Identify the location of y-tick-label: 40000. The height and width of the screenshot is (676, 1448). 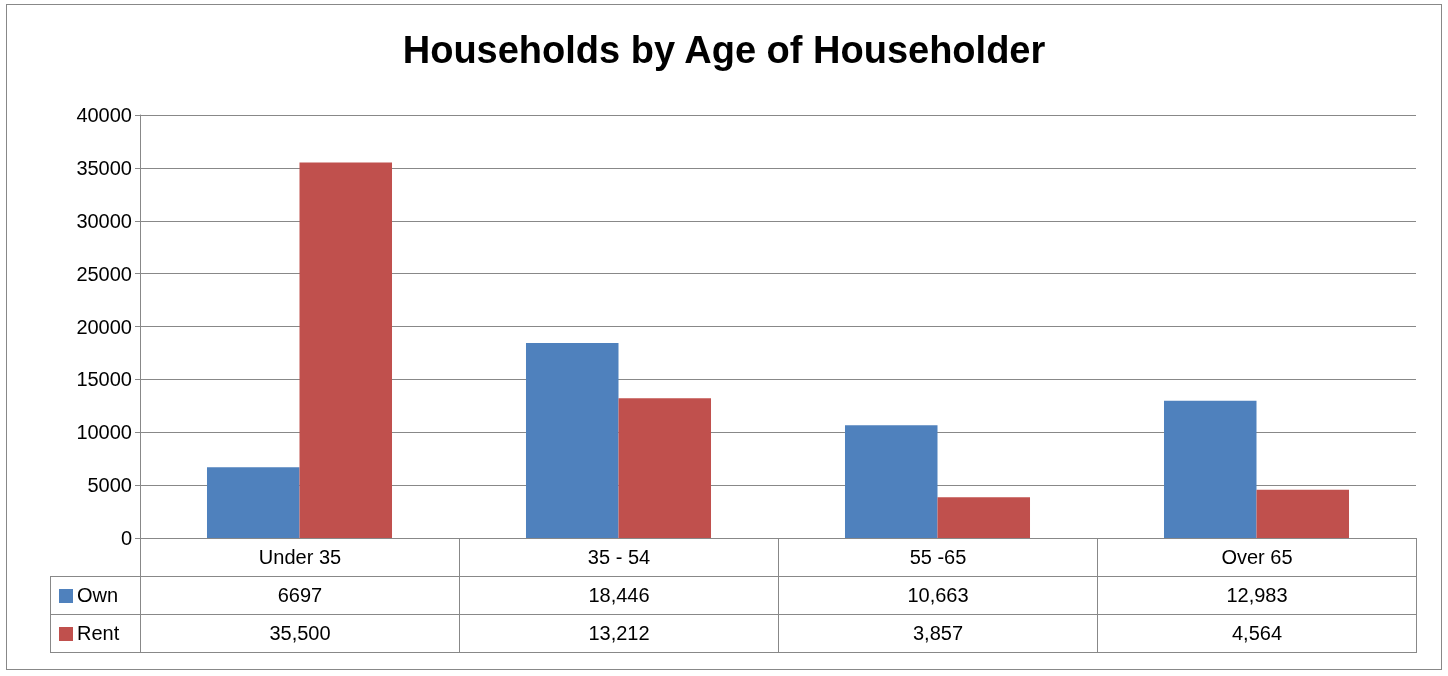
(104, 115).